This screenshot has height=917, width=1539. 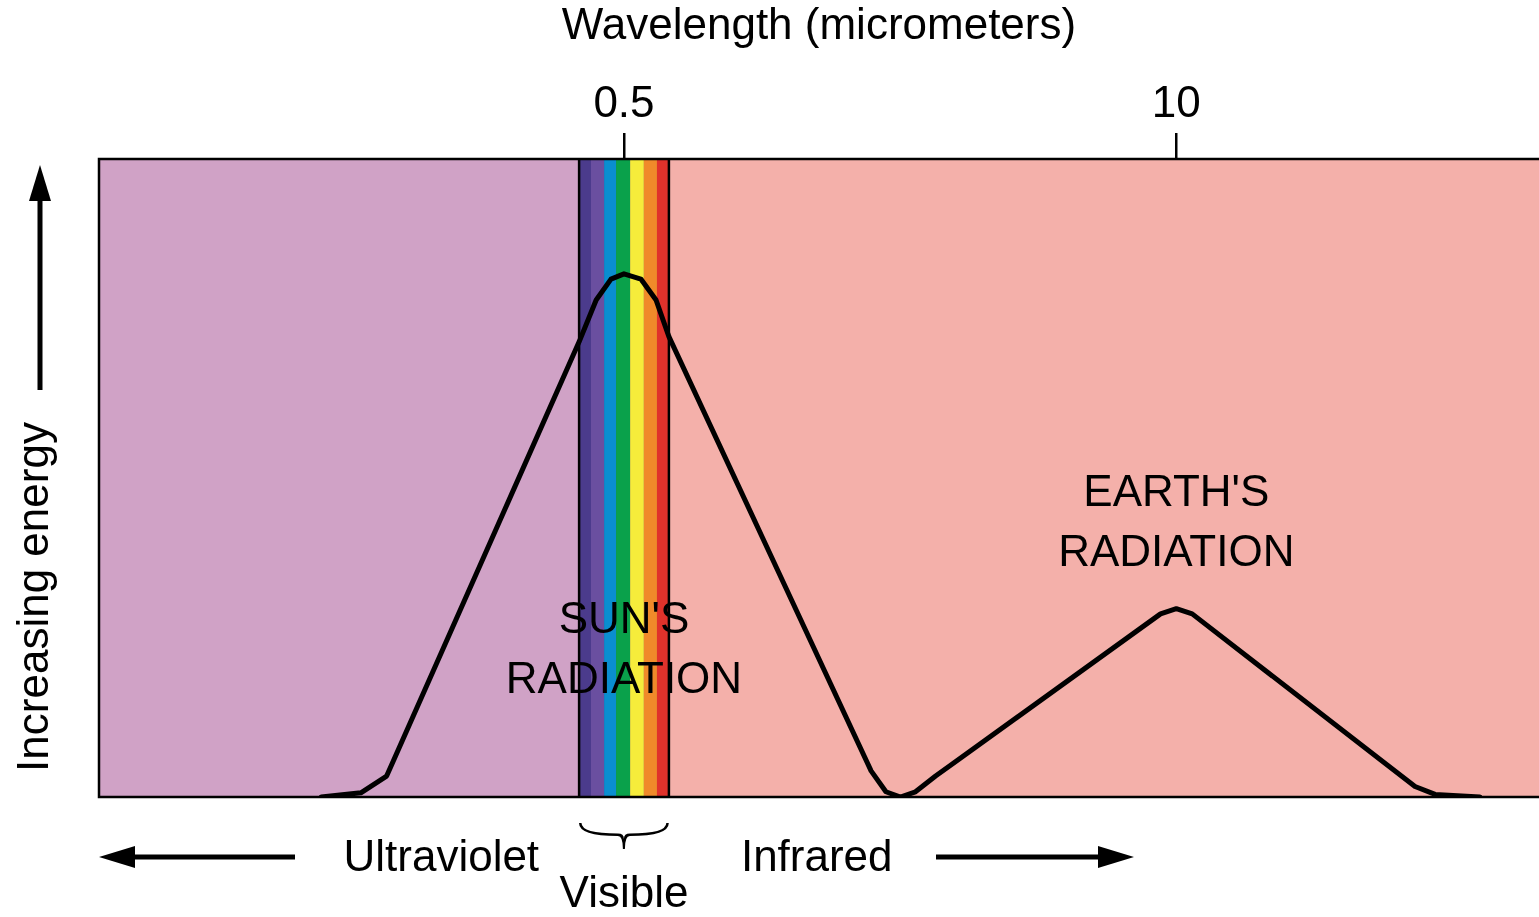 What do you see at coordinates (819, 24) in the screenshot?
I see `x-axis-title: Wavelength (micrometers)` at bounding box center [819, 24].